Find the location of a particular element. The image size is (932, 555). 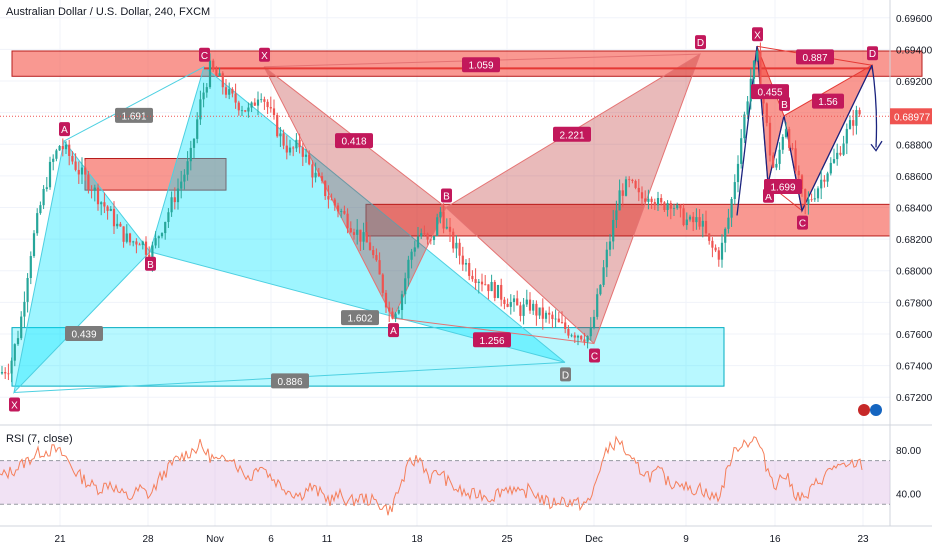

y-tick-label: 0.67200 is located at coordinates (914, 398).